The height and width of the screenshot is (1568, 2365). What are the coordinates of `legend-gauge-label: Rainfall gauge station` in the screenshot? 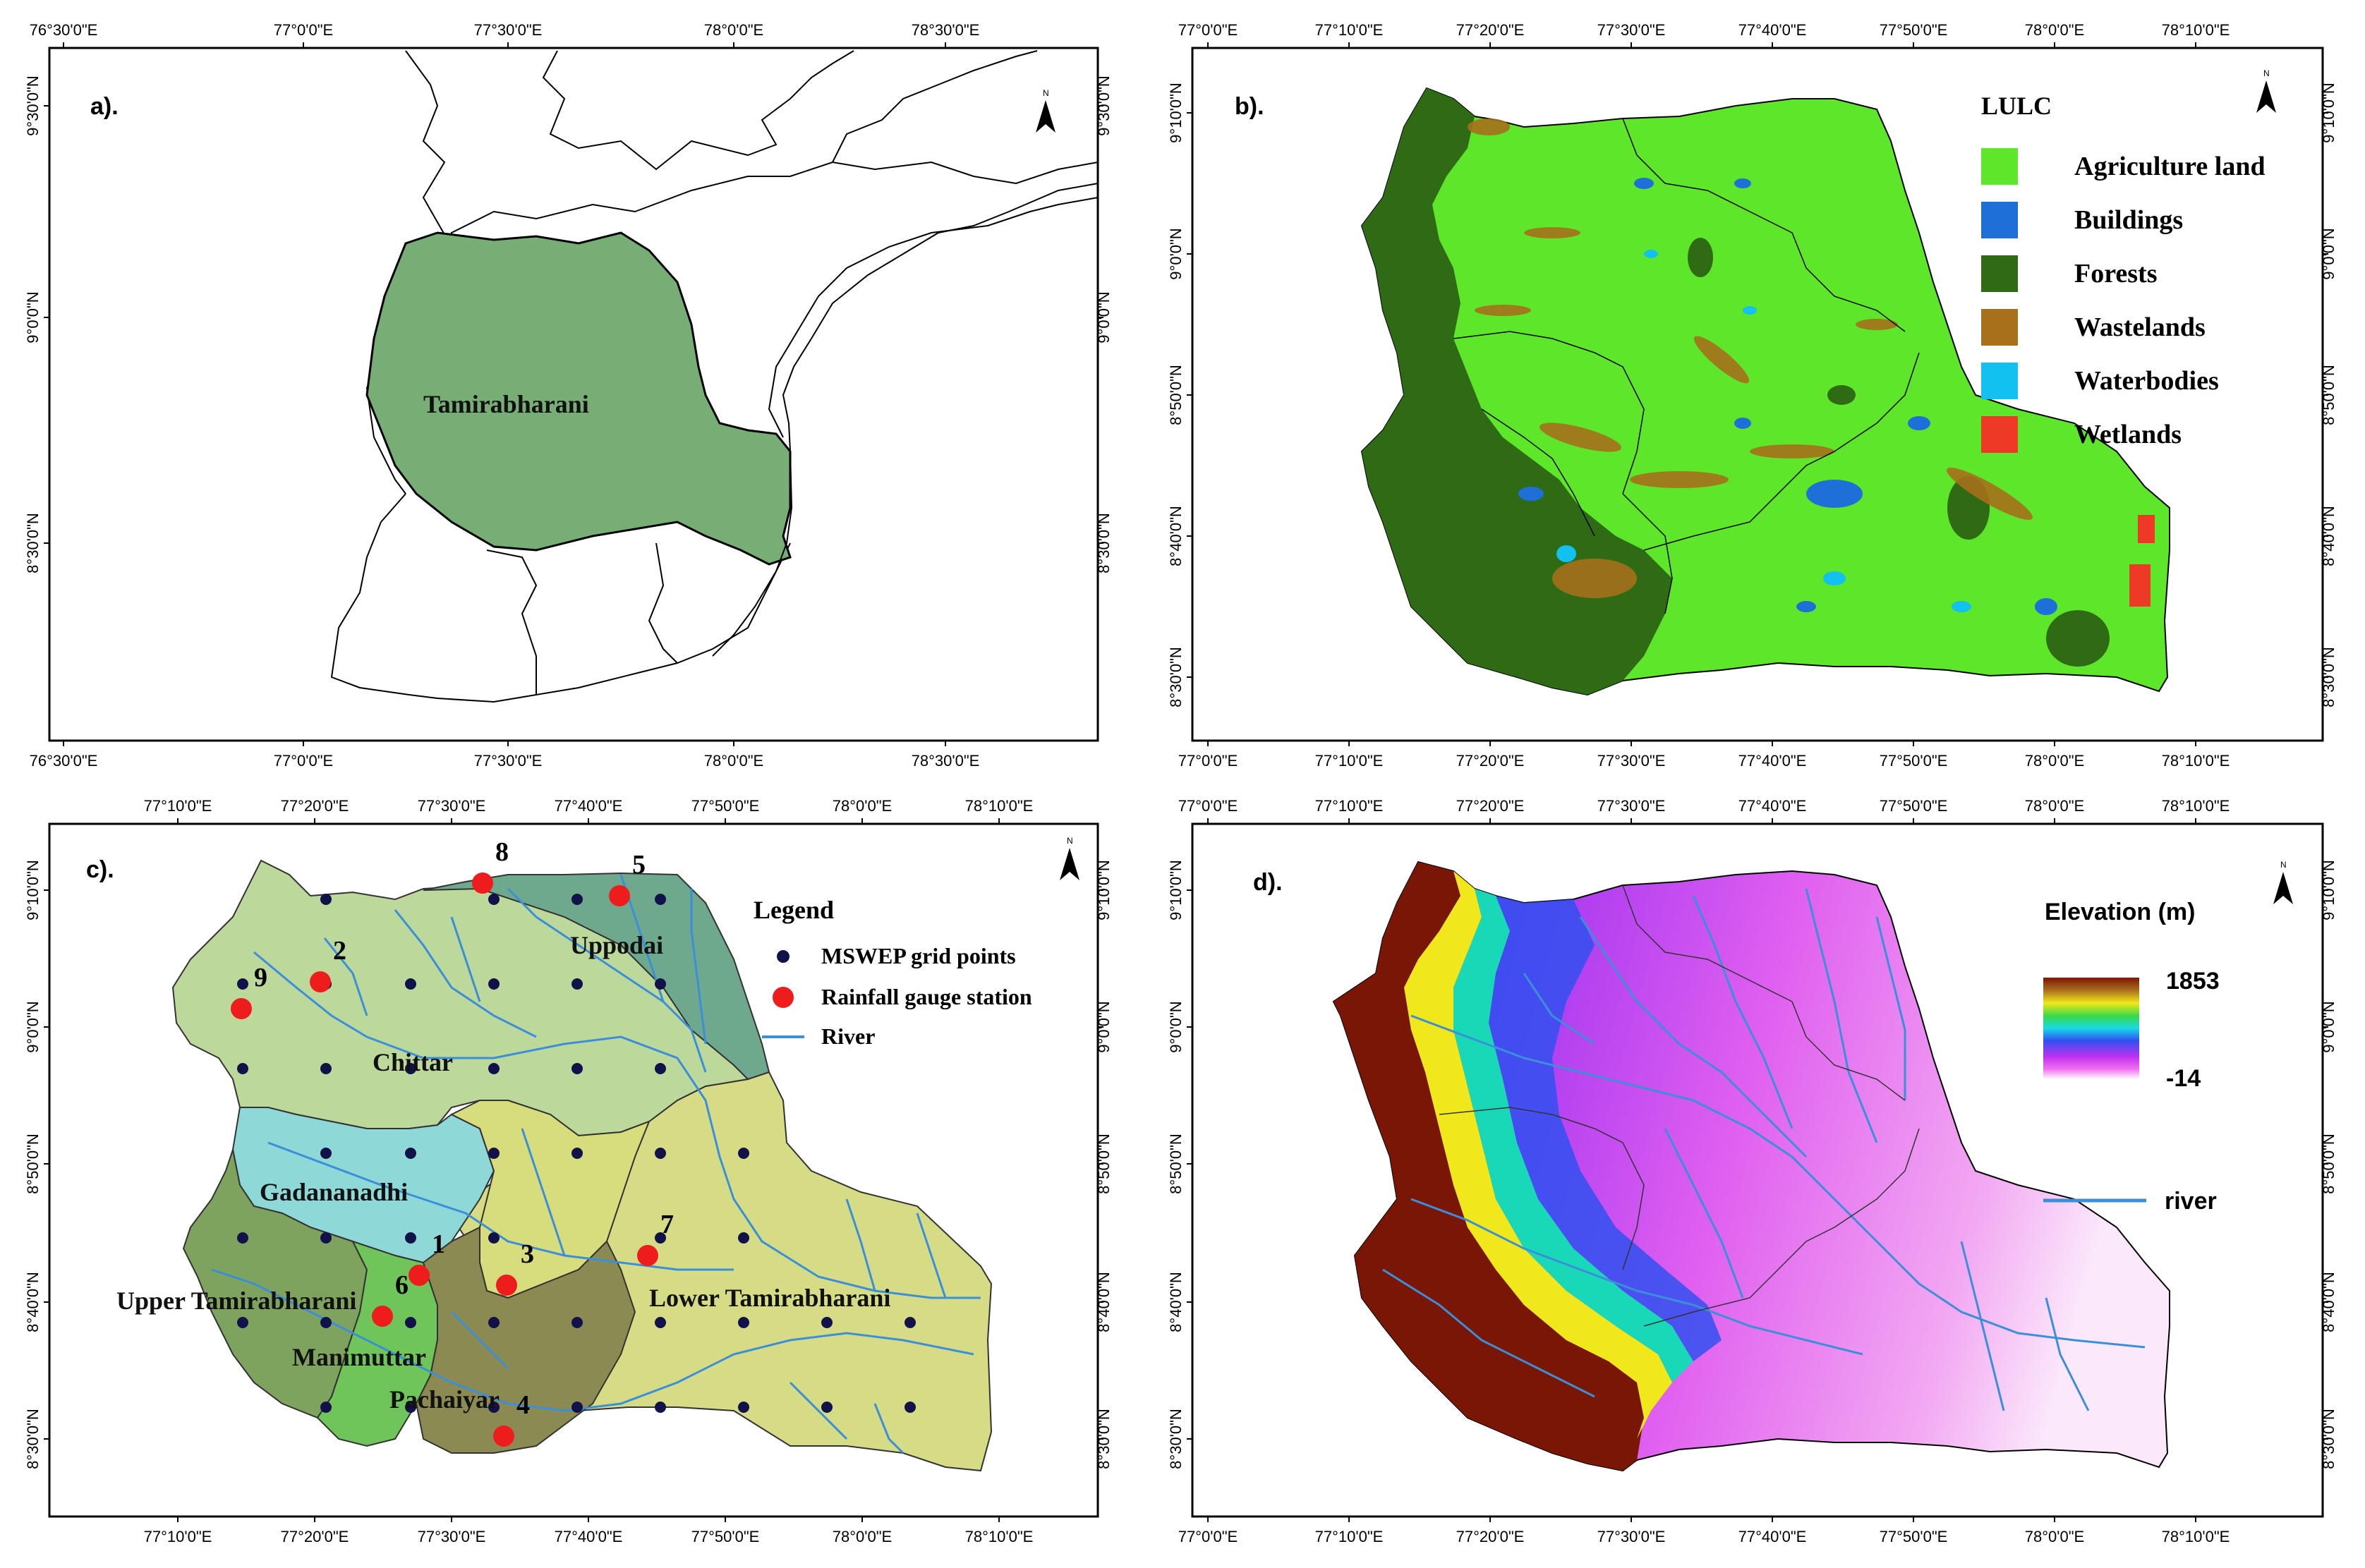 It's located at (926, 997).